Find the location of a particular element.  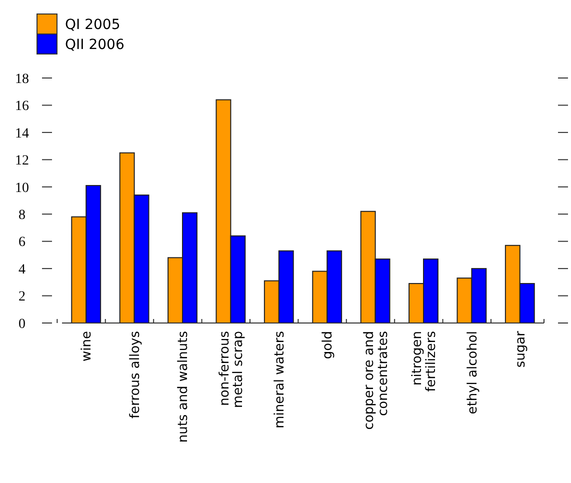

x-tick-label: ferrous alloys is located at coordinates (135, 374).